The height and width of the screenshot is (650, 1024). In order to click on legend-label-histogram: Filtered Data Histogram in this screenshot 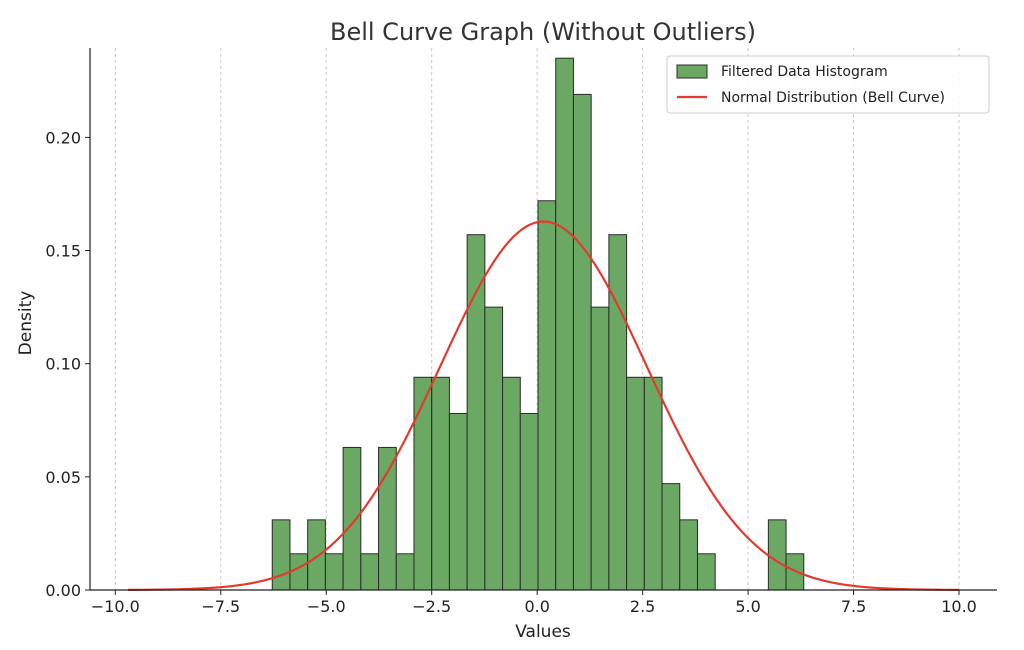, I will do `click(804, 72)`.